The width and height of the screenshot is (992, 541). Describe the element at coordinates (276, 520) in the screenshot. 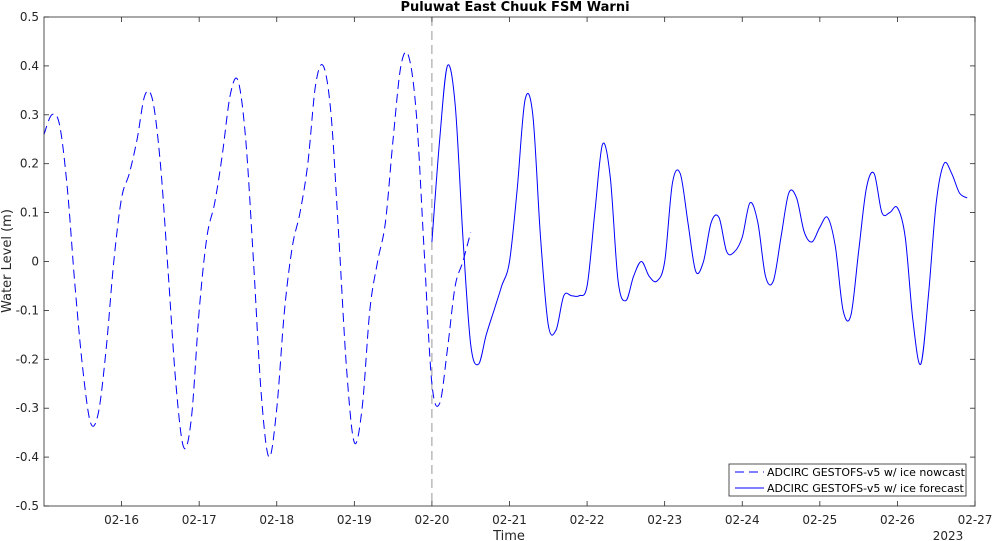

I see `x-tick-label: 02-18` at that location.